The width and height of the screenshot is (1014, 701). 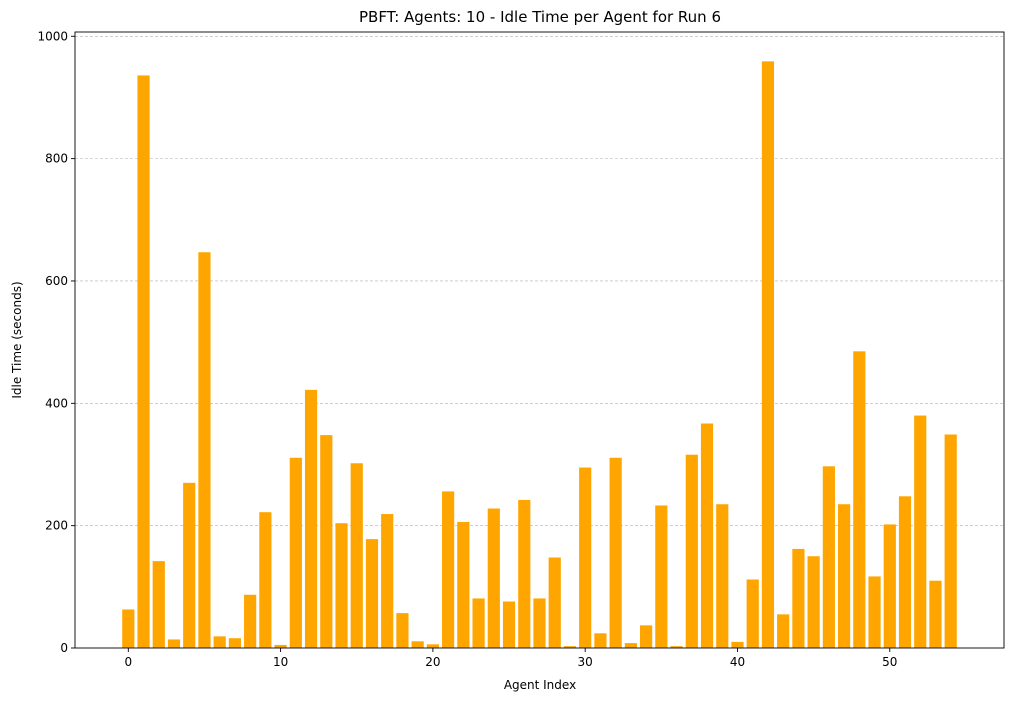 I want to click on x-tick-label: 50, so click(x=889, y=662).